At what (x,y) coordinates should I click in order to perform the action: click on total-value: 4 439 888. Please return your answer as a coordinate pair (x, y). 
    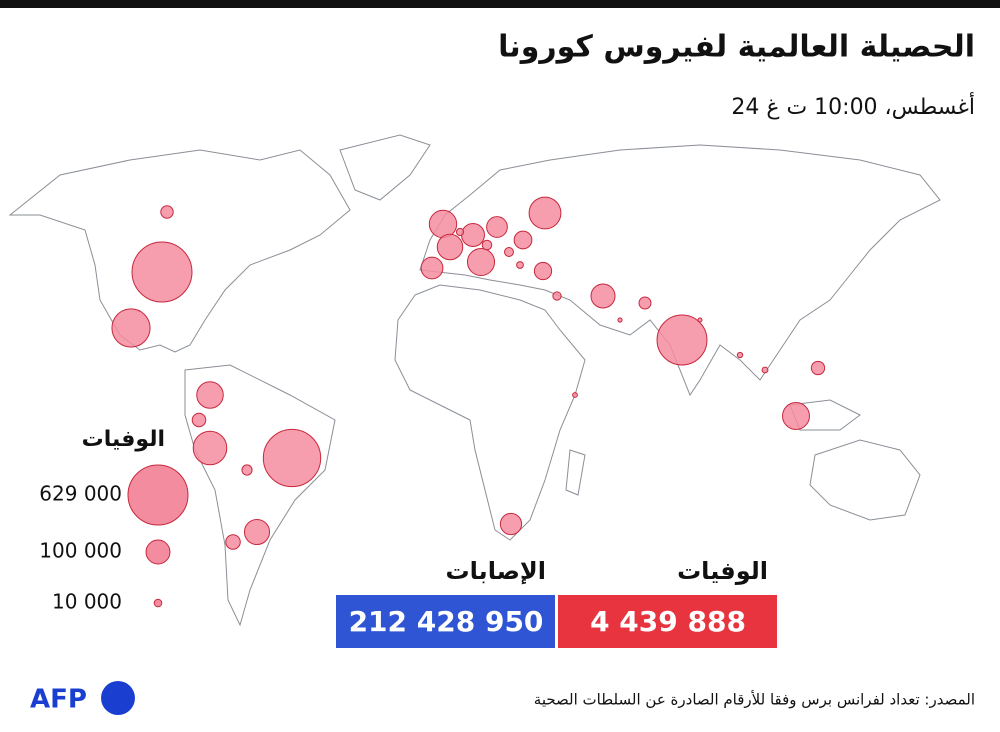
    Looking at the image, I should click on (668, 621).